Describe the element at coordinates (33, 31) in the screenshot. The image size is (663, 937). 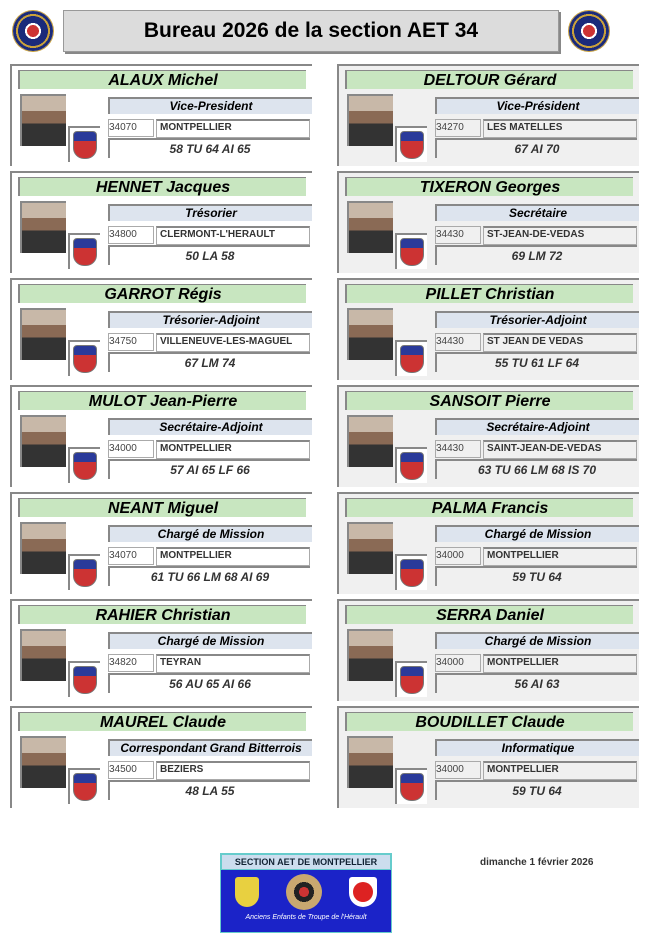
I see `aet-logo-left` at that location.